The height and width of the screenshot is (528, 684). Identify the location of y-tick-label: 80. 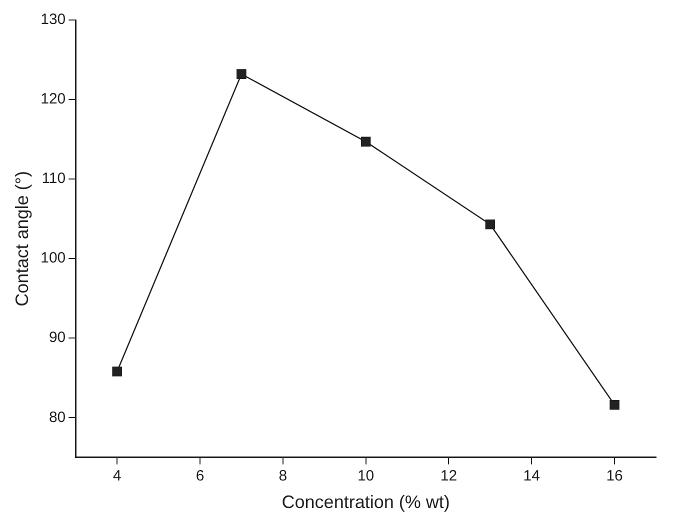
(57, 417).